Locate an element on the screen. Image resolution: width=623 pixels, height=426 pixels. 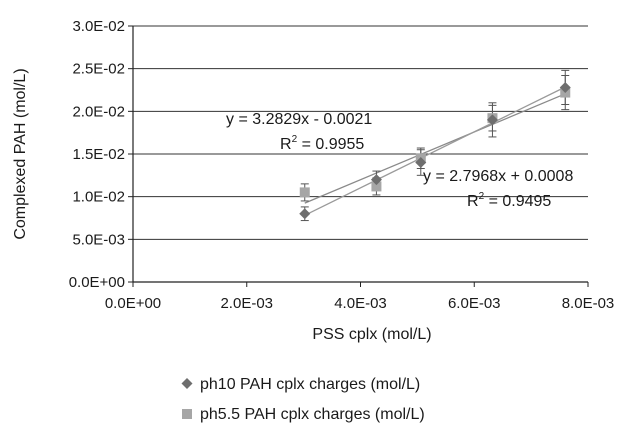
x-tick-label: 8.0E-03 is located at coordinates (588, 303).